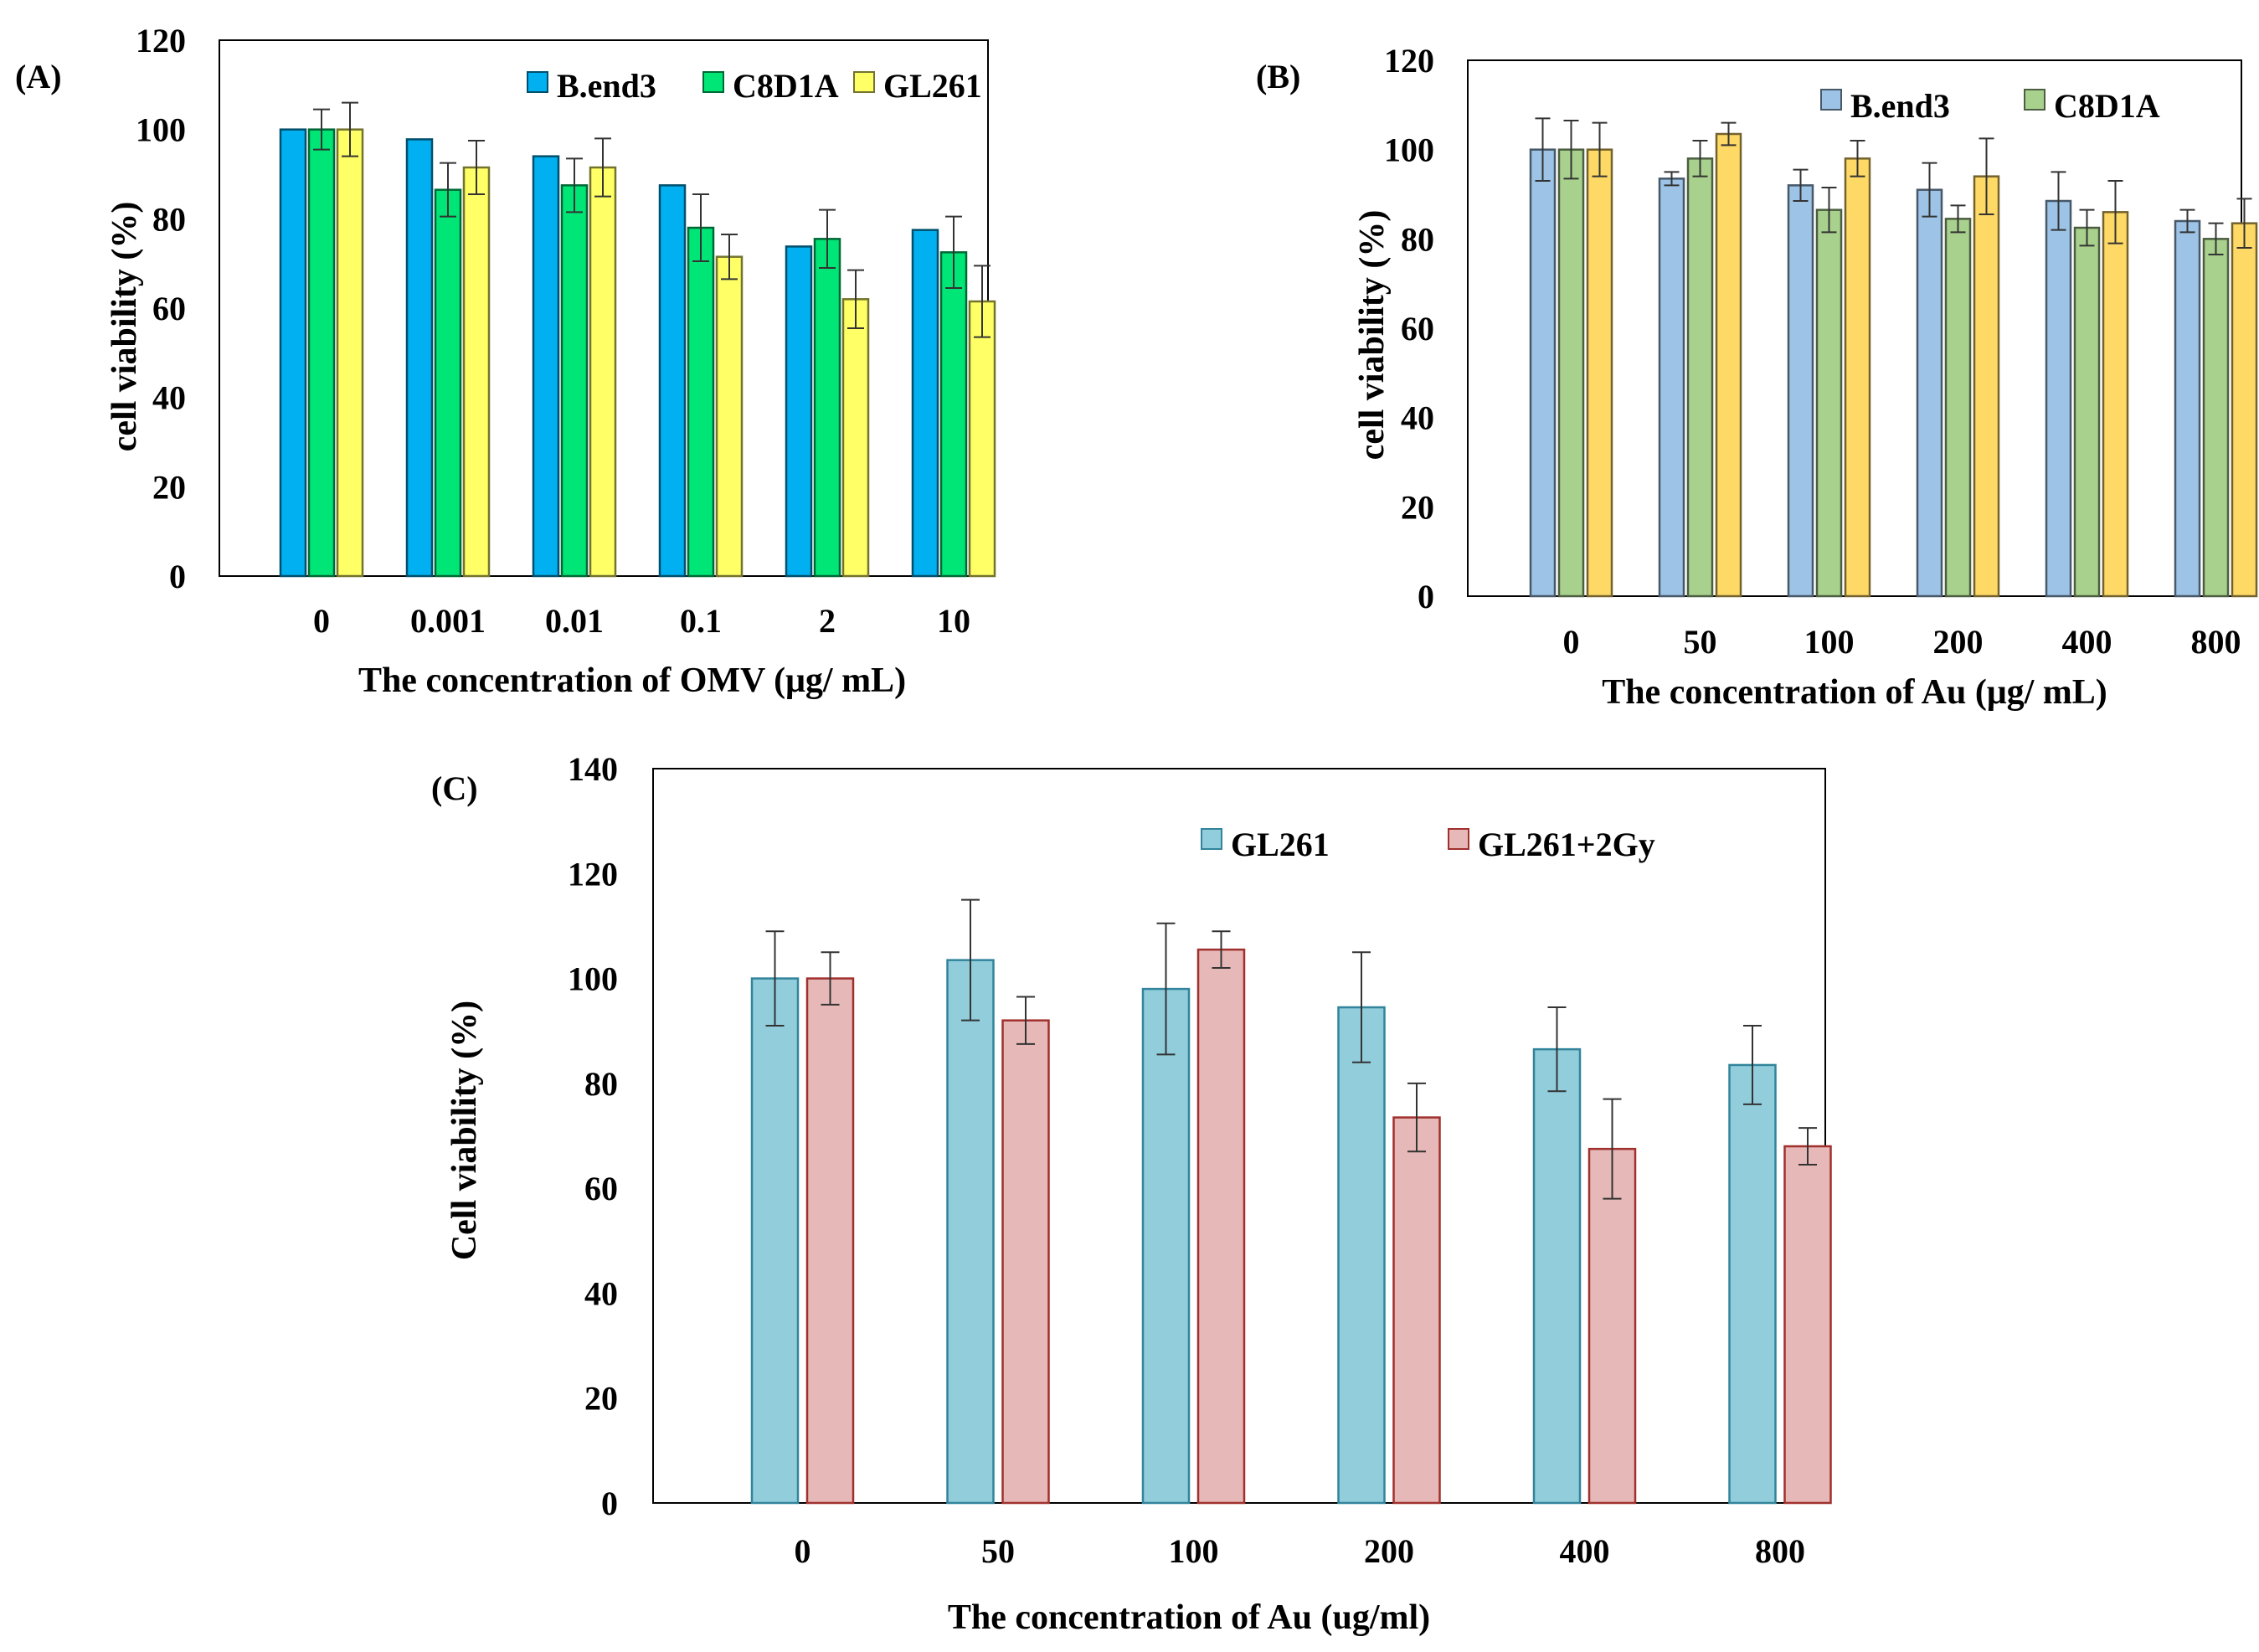  Describe the element at coordinates (1854, 692) in the screenshot. I see `x-axis-title: The concentration of Au (μg/ mL)` at that location.